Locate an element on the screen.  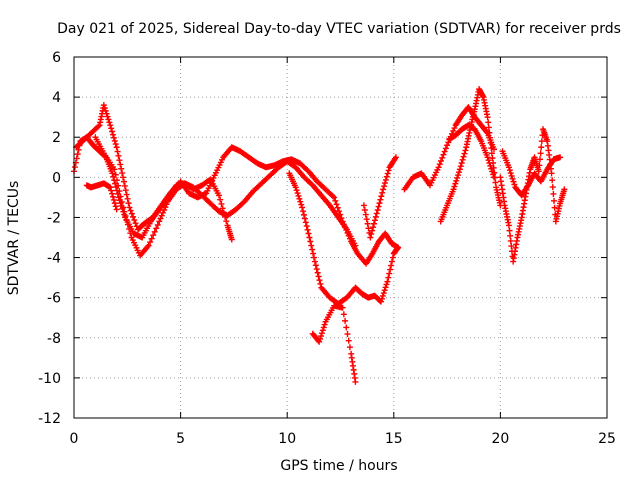
x-tick-label: 10 is located at coordinates (287, 439).